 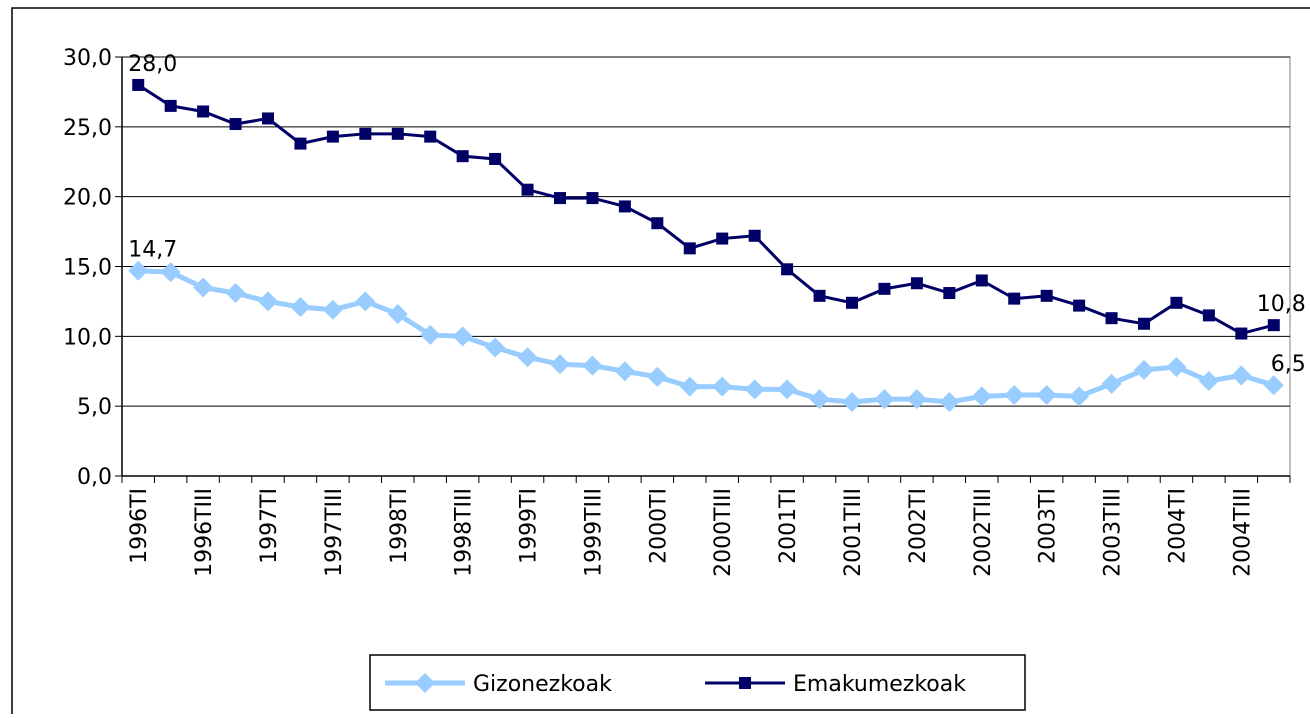 I want to click on y-tick-label: 15,0, so click(x=87, y=268).